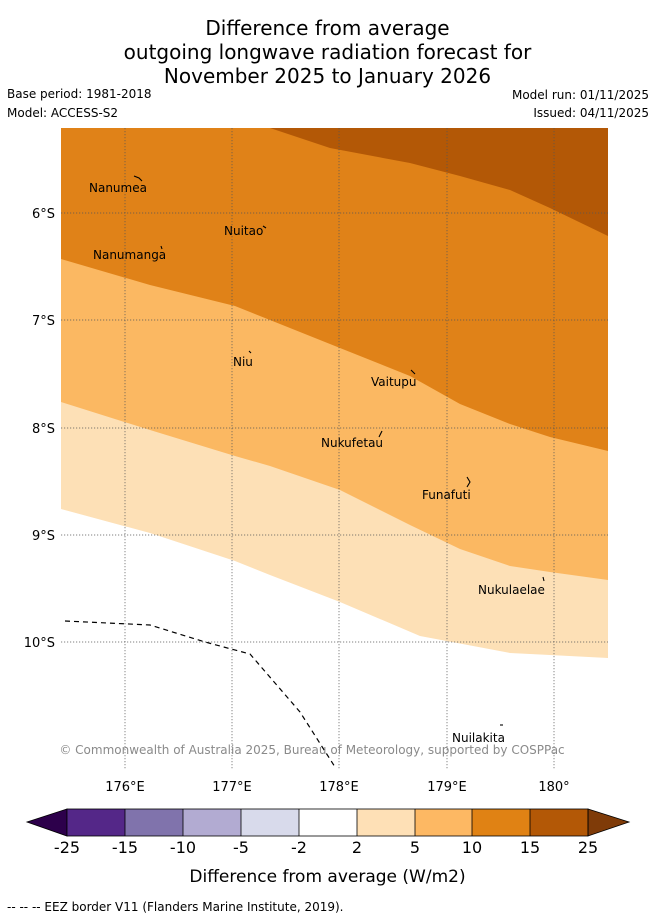 This screenshot has height=919, width=655. Describe the element at coordinates (326, 847) in the screenshot. I see `colorbar-tick-labels: -25 -15 -10 -5 -2 2 5 10 15 25` at that location.